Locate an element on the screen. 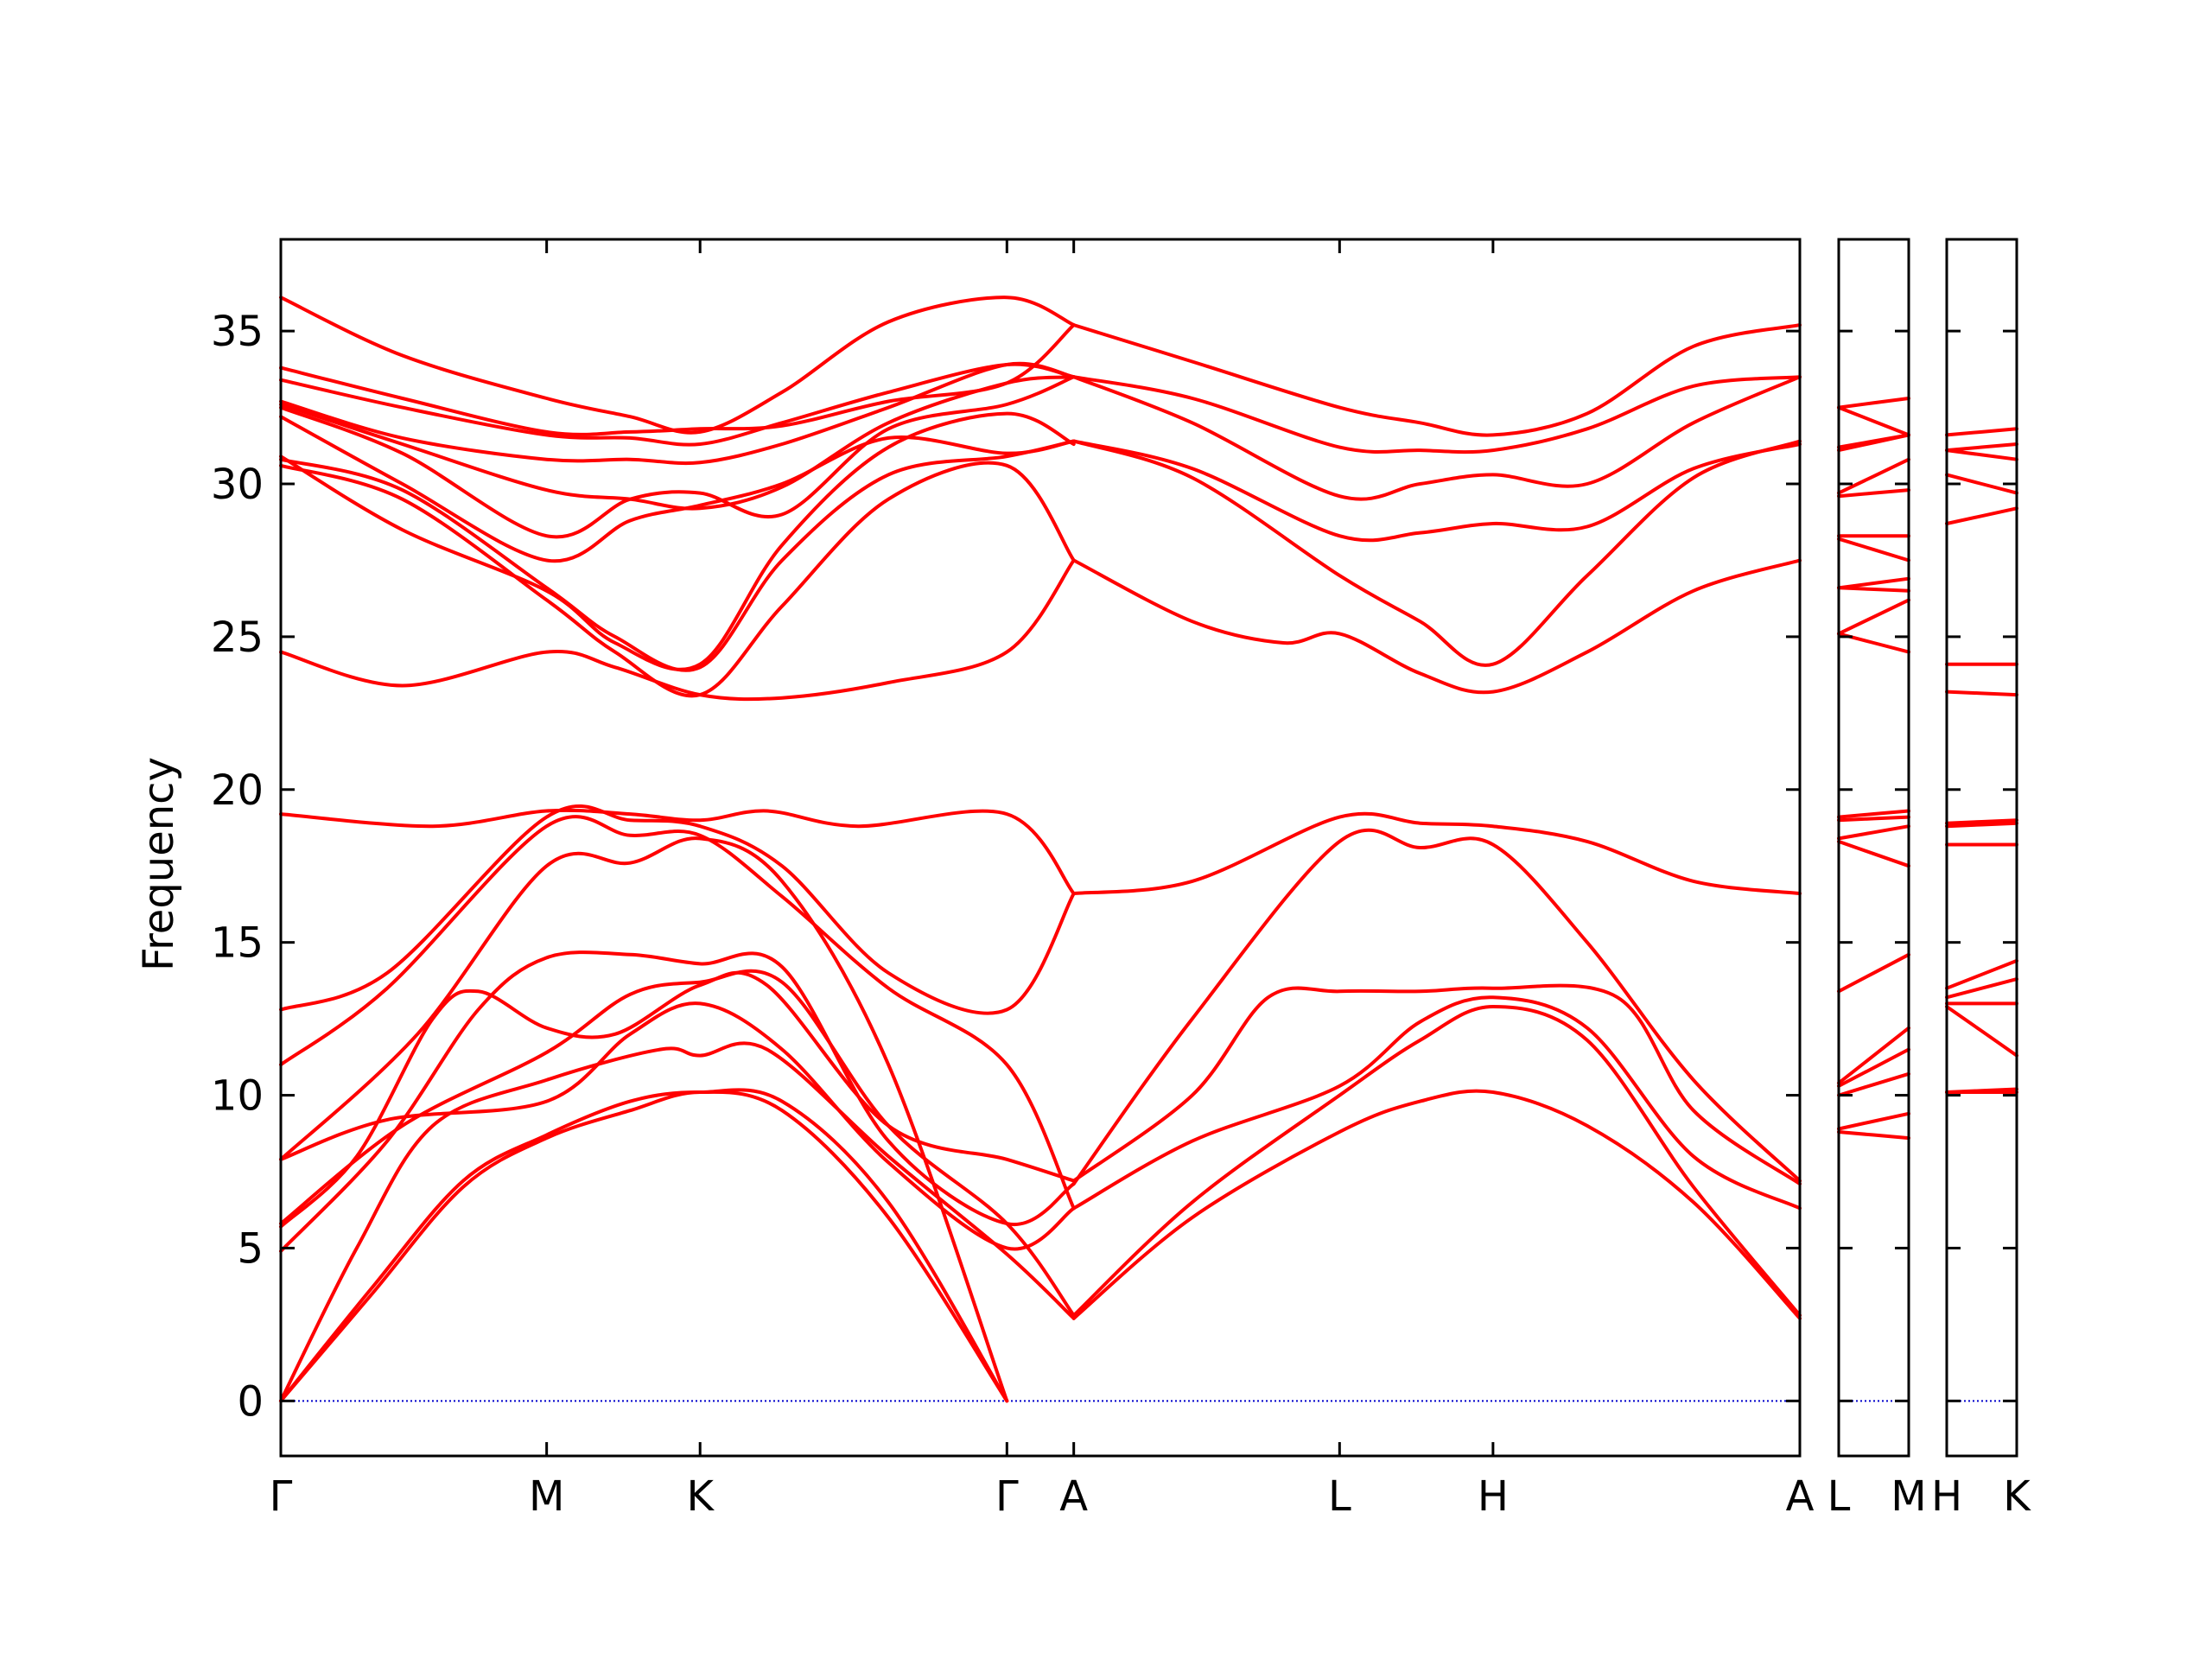 The width and height of the screenshot is (2212, 1659). y-tick-label: 15 is located at coordinates (237, 943).